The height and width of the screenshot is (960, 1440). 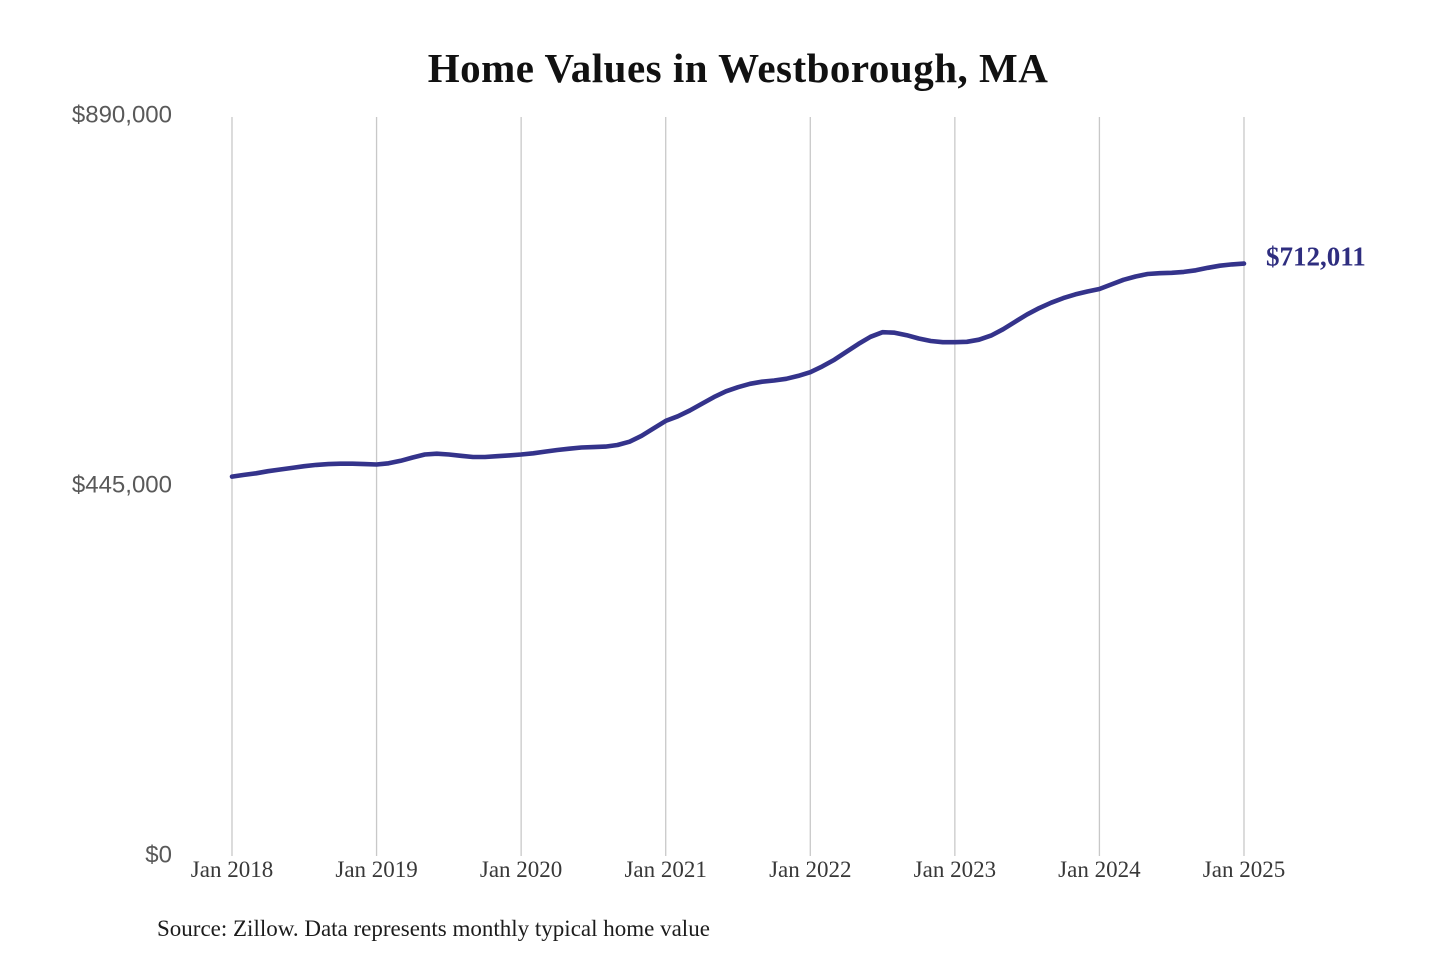 What do you see at coordinates (121, 114) in the screenshot?
I see `y-tick-label: $890,000` at bounding box center [121, 114].